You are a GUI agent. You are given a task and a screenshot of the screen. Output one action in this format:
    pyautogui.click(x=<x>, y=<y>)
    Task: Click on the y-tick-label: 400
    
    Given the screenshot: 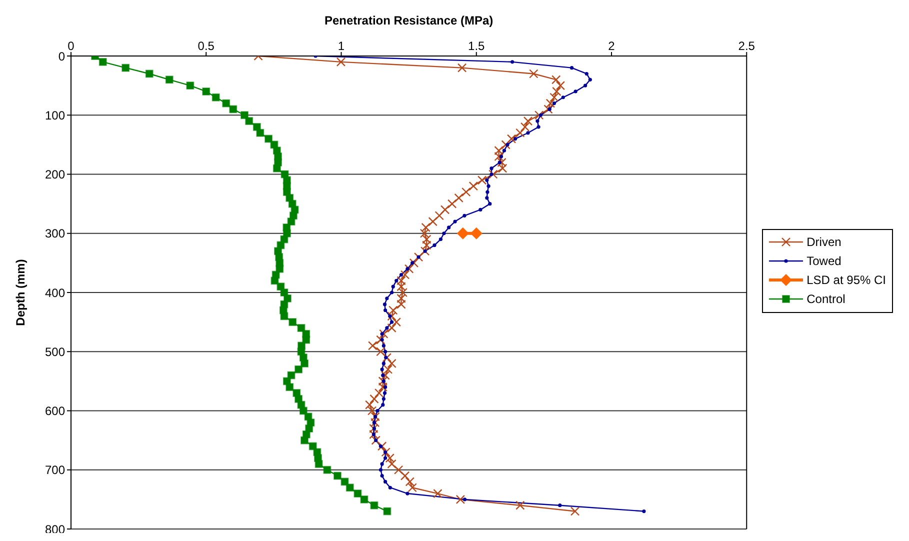 What is the action you would take?
    pyautogui.click(x=55, y=293)
    